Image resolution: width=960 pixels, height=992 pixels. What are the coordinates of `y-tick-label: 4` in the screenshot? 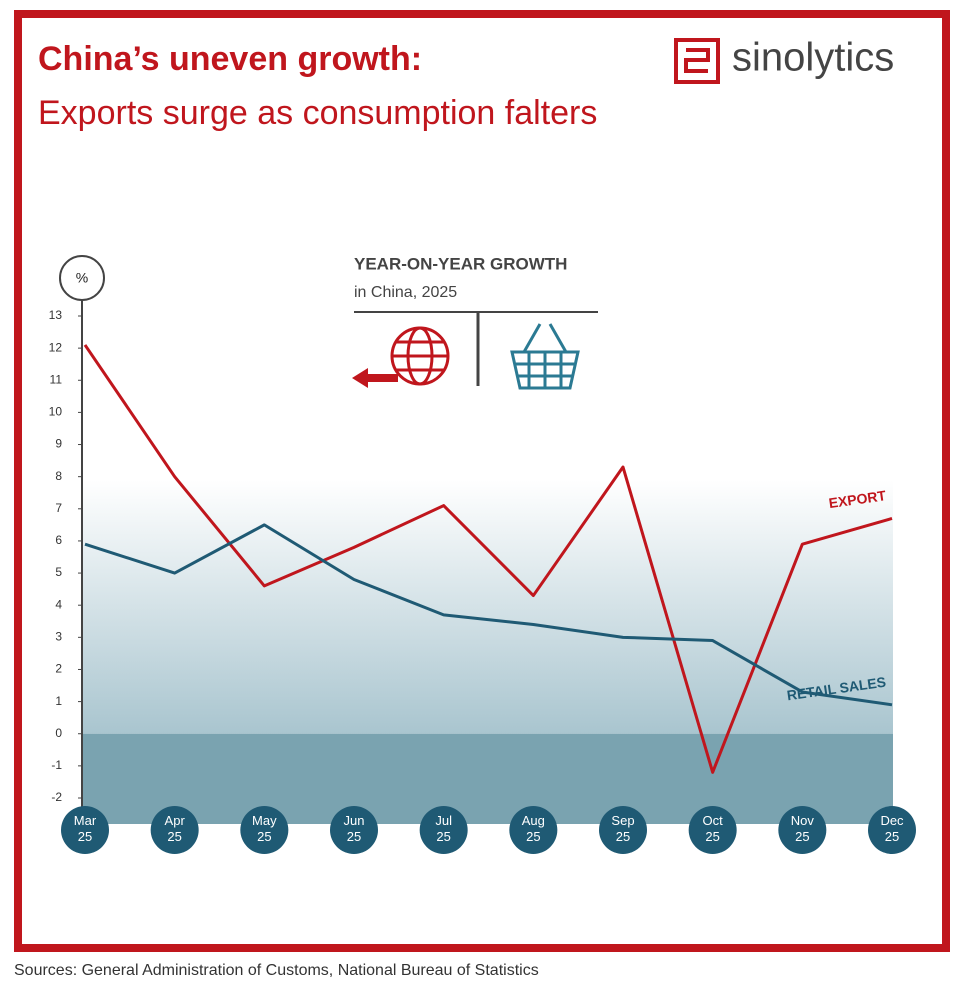 It's located at (58, 604).